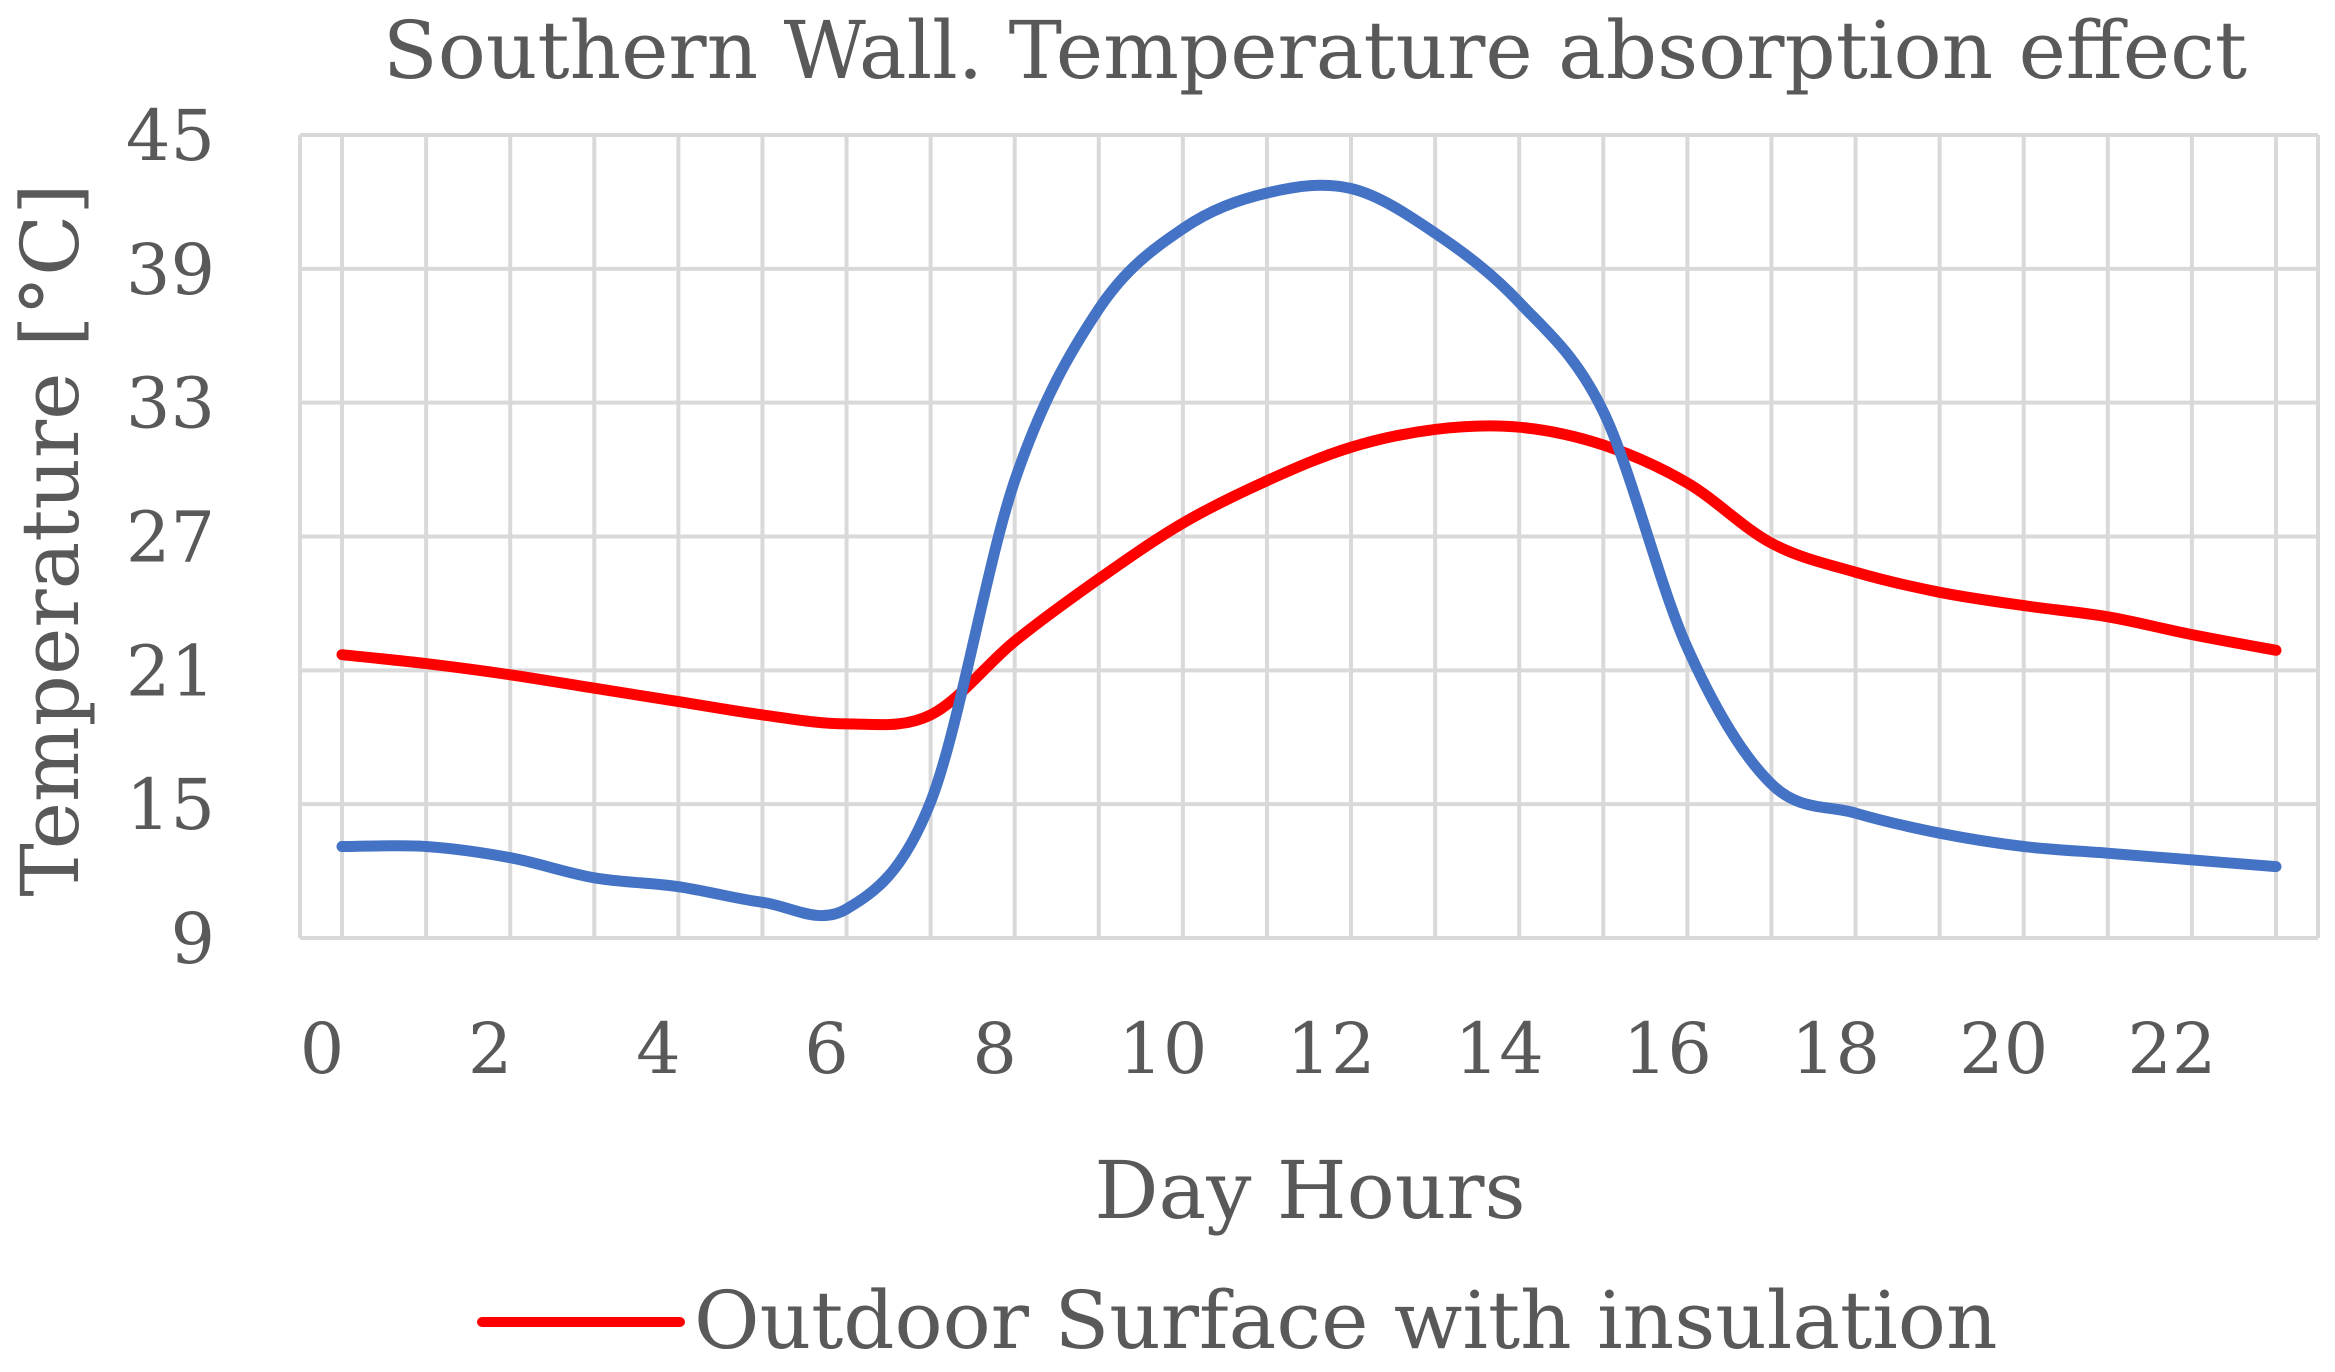  I want to click on x-tick-label: 2, so click(490, 1049).